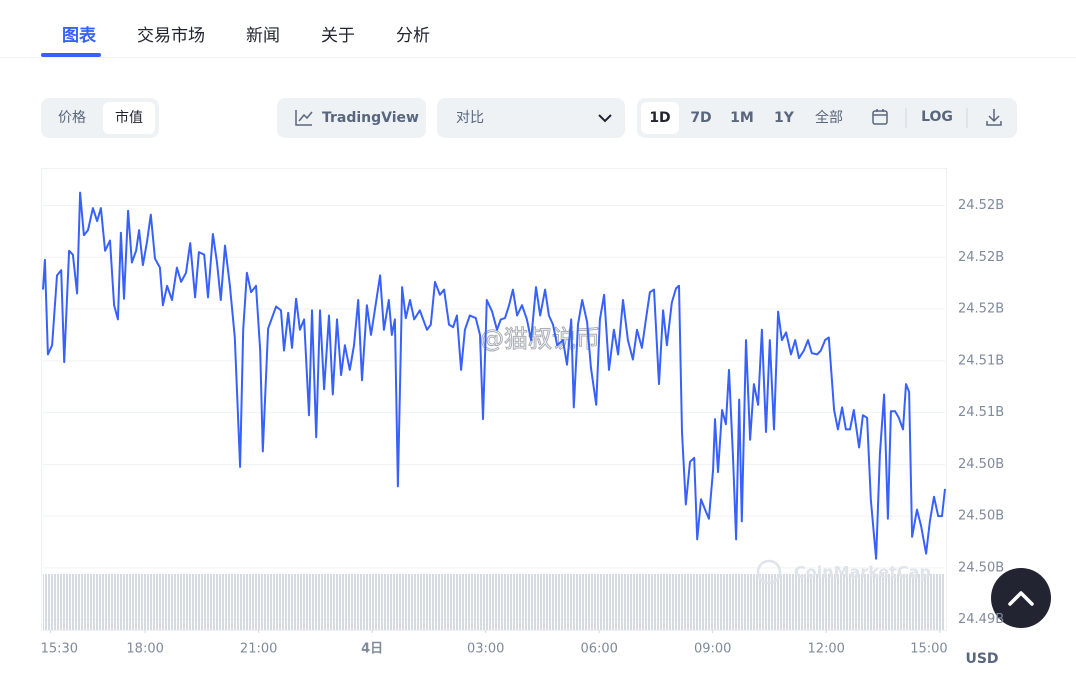 Image resolution: width=1076 pixels, height=673 pixels. What do you see at coordinates (338, 36) in the screenshot?
I see `tab: 关于` at bounding box center [338, 36].